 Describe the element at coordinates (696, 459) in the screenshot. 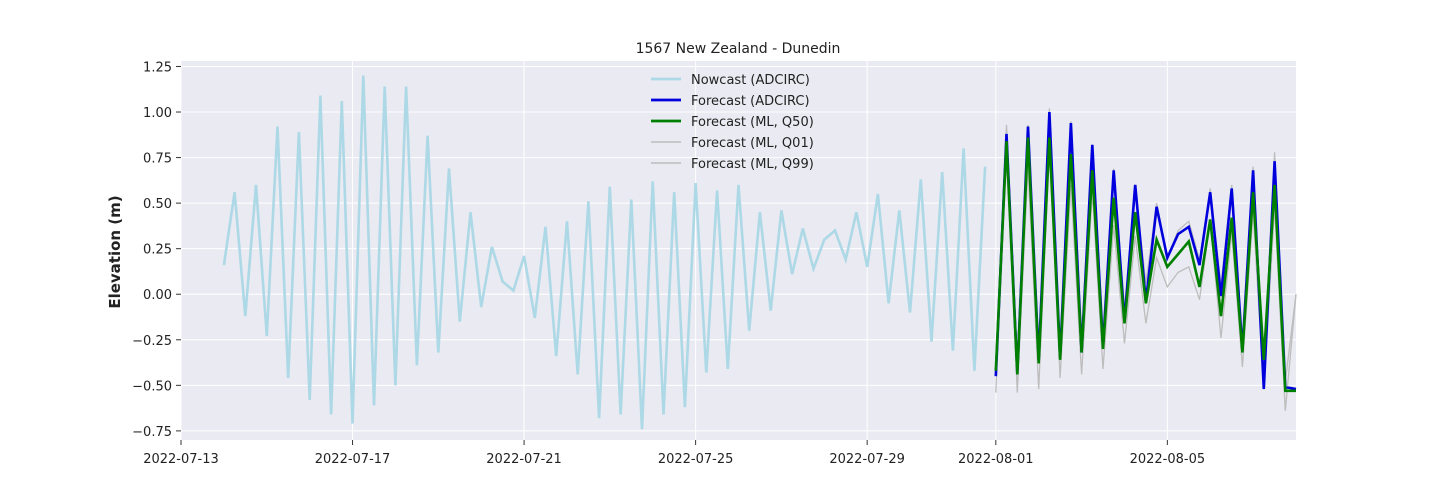

I see `x-tick-label: 2022-07-25` at that location.